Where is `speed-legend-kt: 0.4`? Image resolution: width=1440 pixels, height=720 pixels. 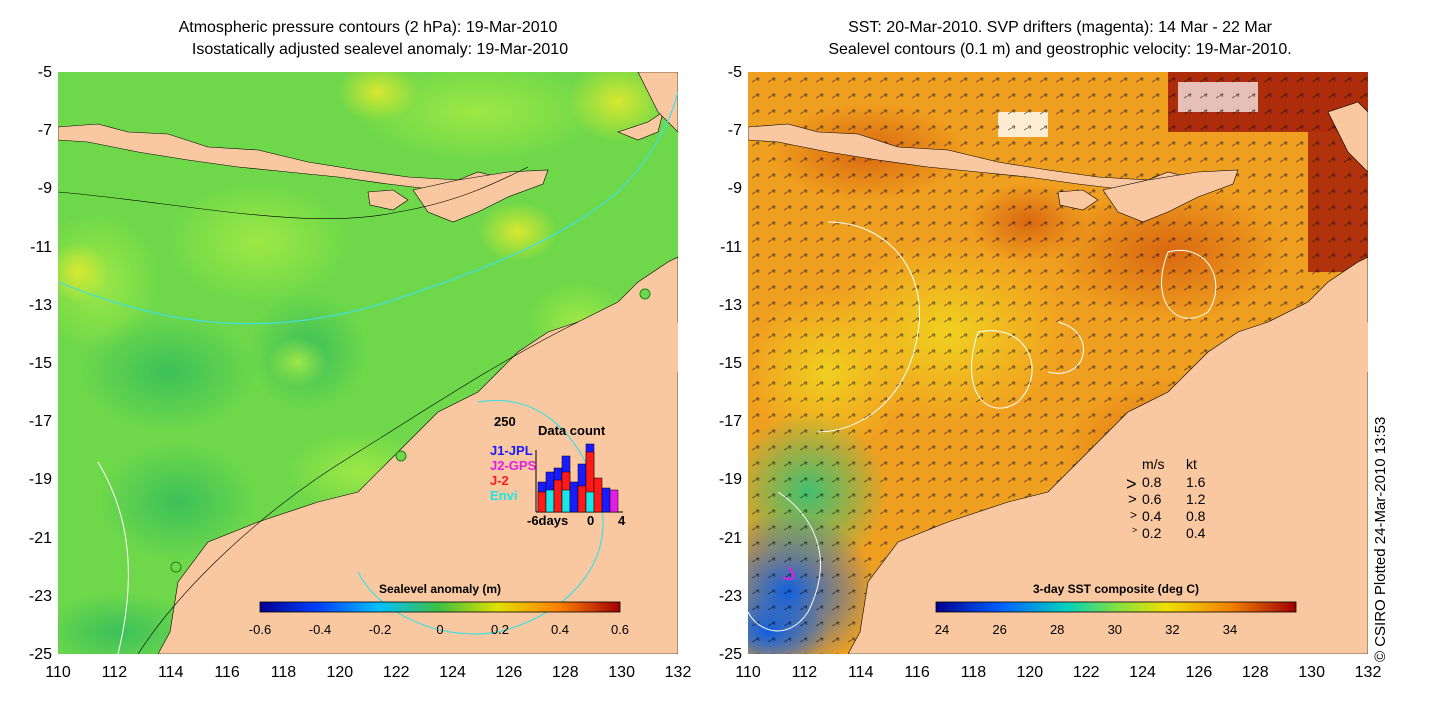 speed-legend-kt: 0.4 is located at coordinates (1196, 533).